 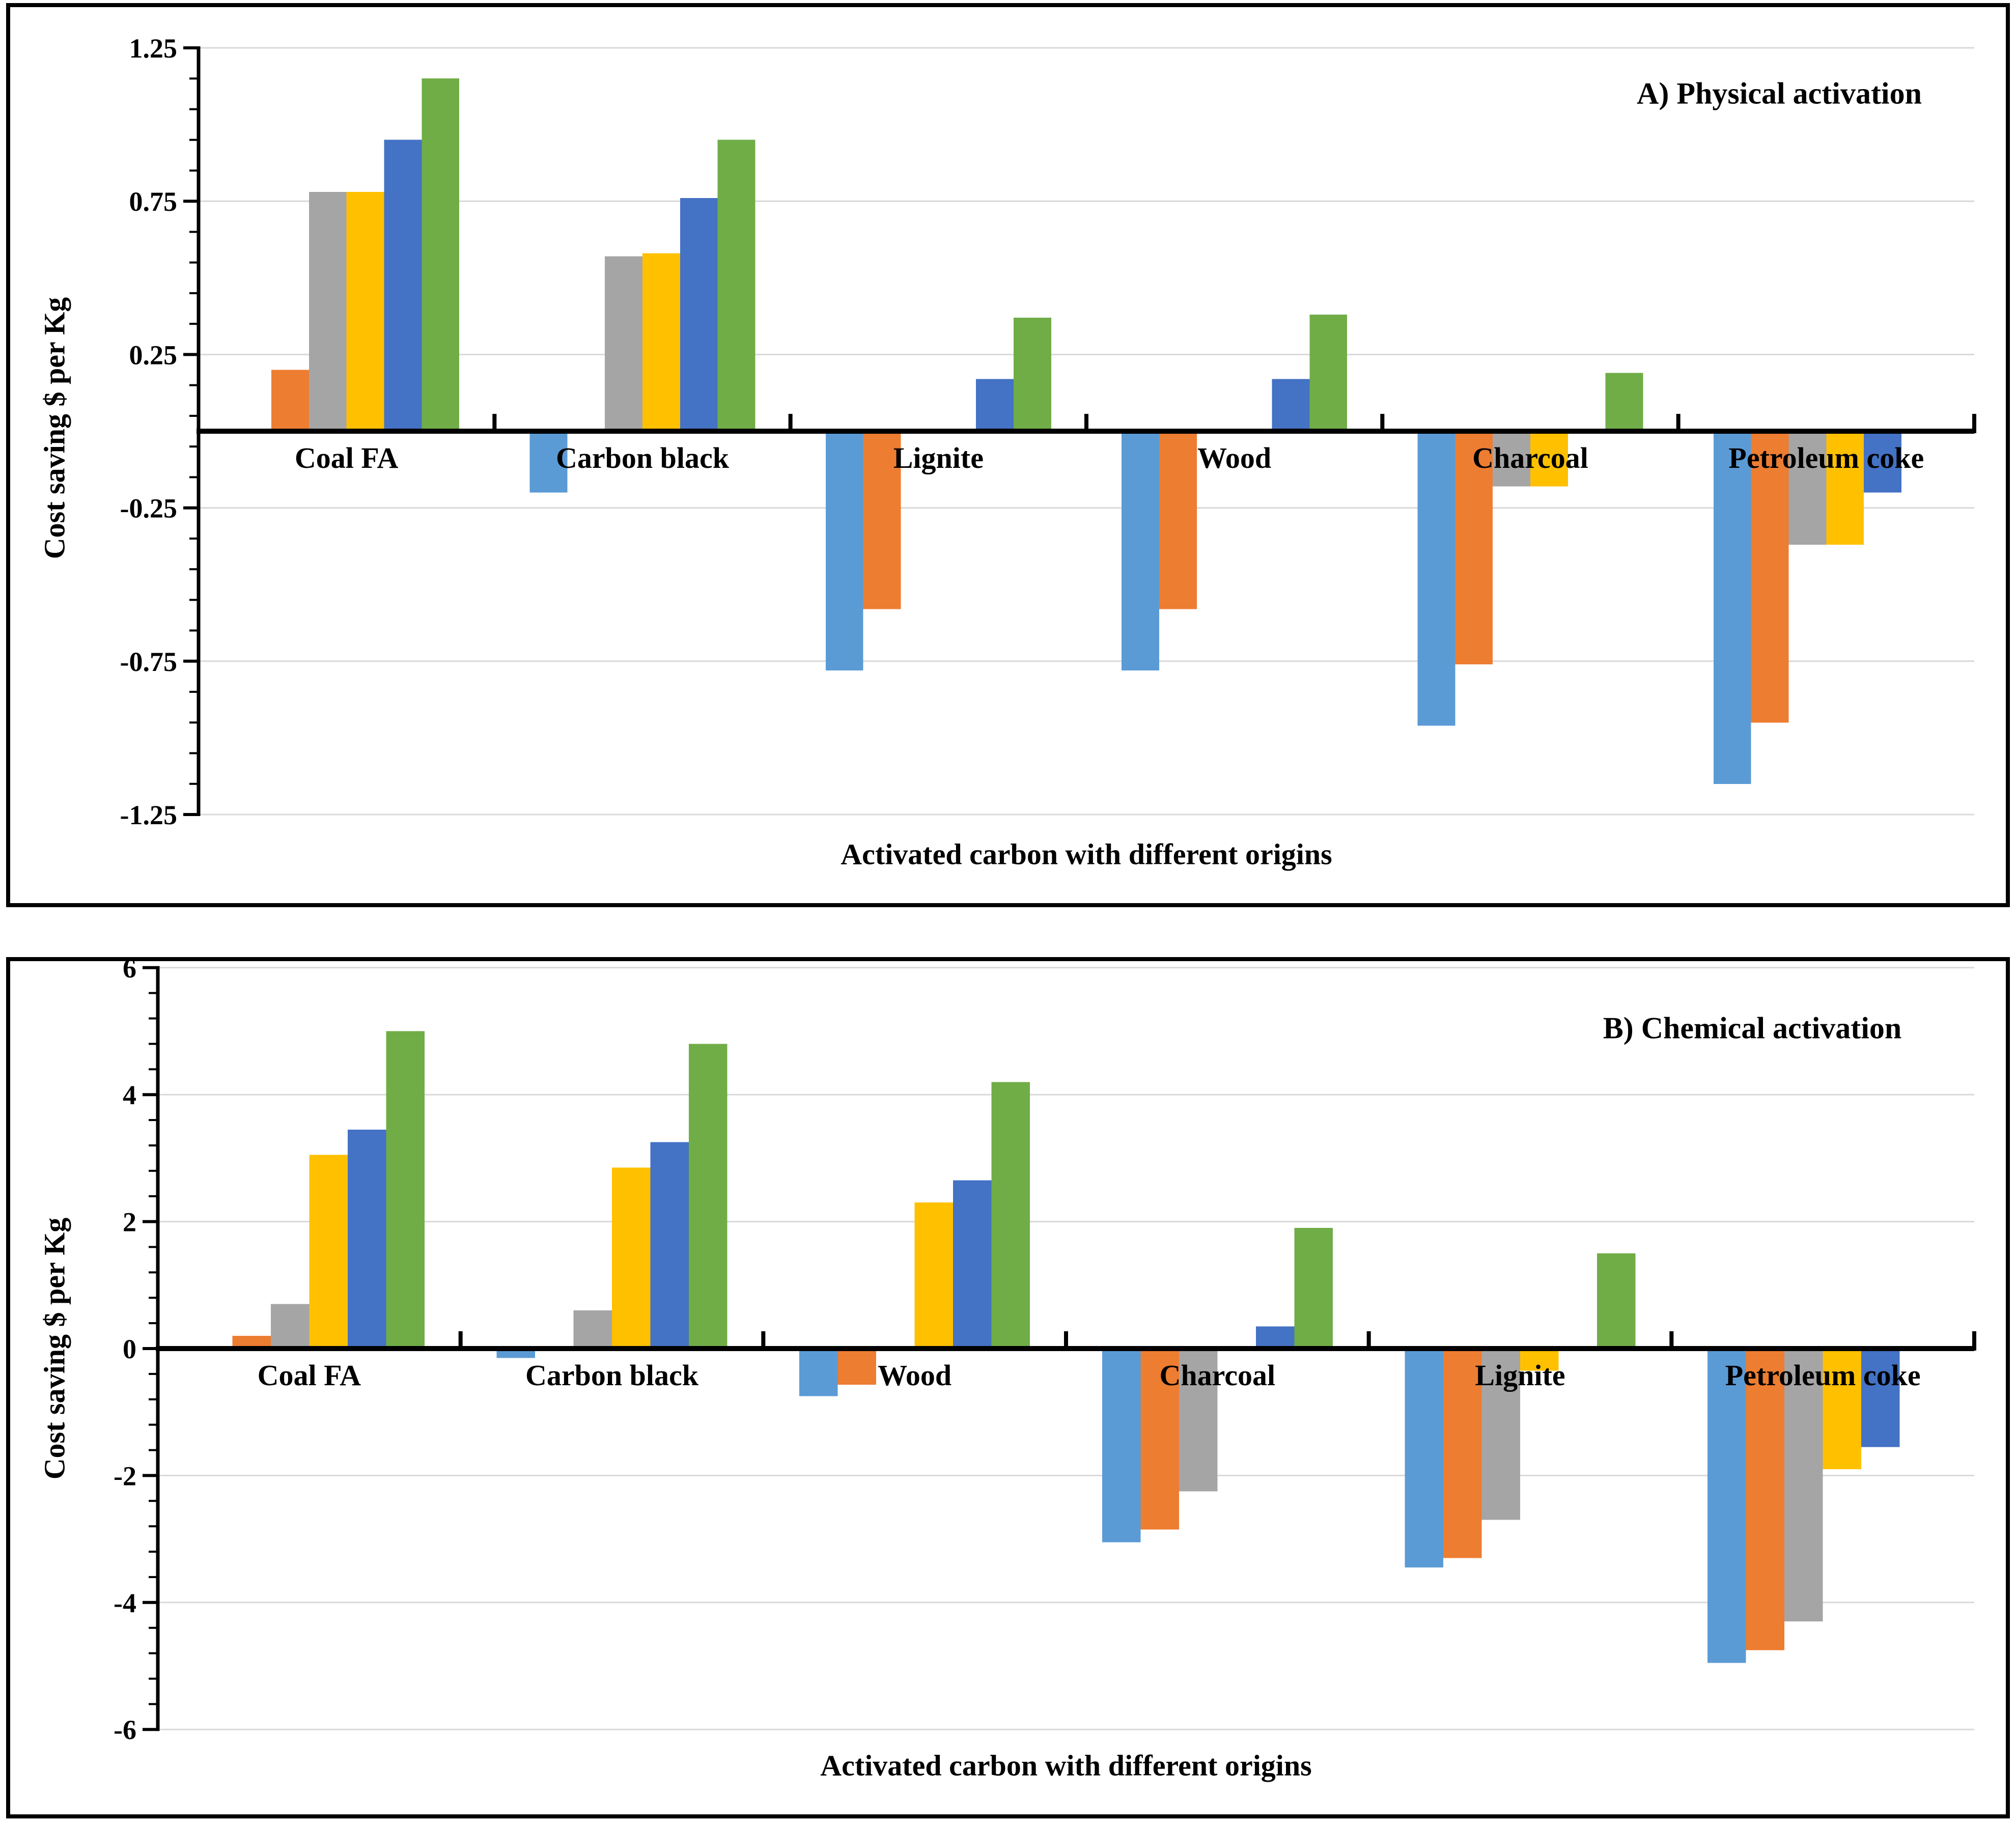 I want to click on chart-b-y-axis-title: Cost saving $ per Kg, so click(x=54, y=1348).